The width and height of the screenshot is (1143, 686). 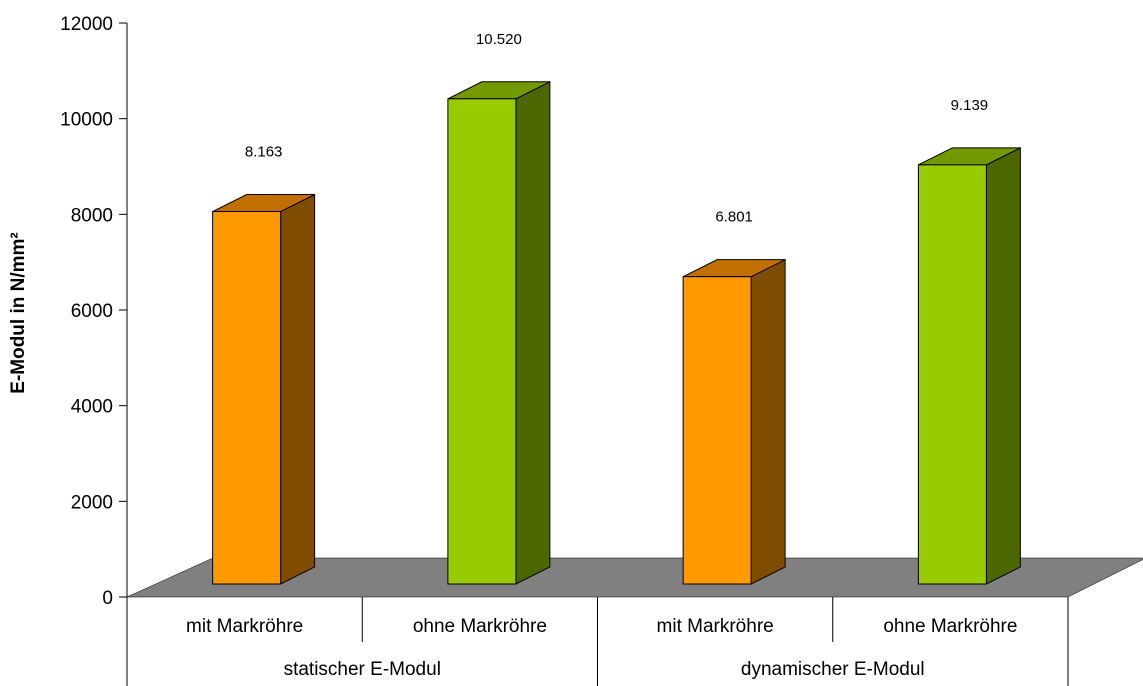 What do you see at coordinates (92, 407) in the screenshot?
I see `y-tick-label: 4000` at bounding box center [92, 407].